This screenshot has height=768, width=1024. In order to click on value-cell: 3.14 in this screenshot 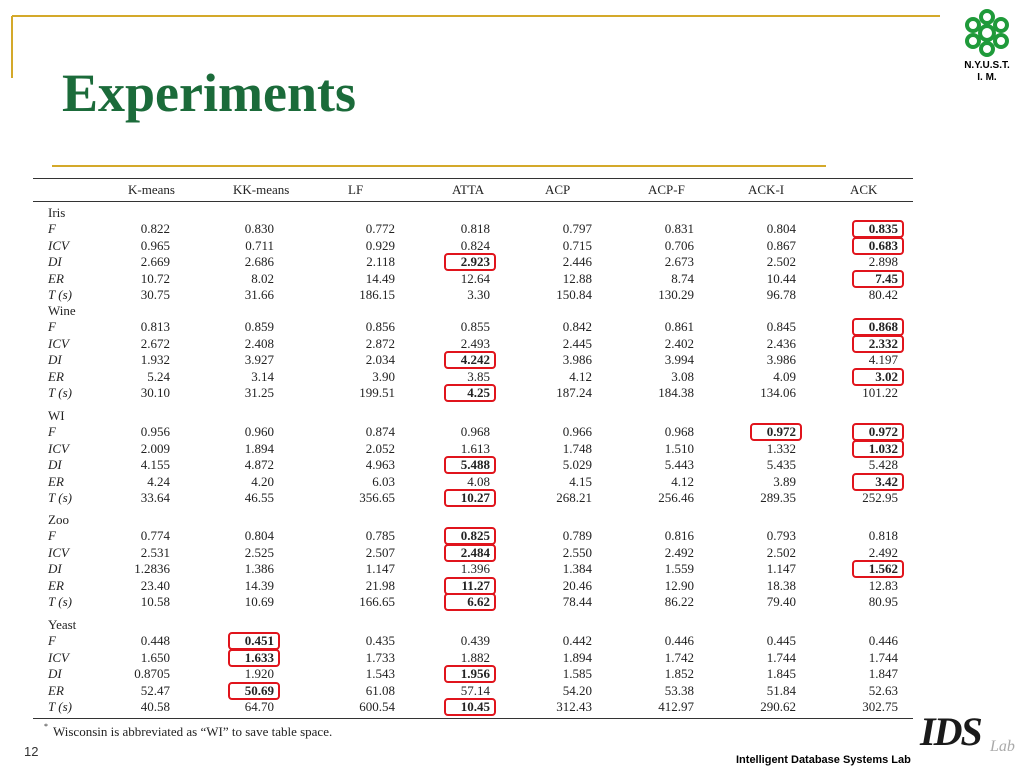, I will do `click(262, 376)`.